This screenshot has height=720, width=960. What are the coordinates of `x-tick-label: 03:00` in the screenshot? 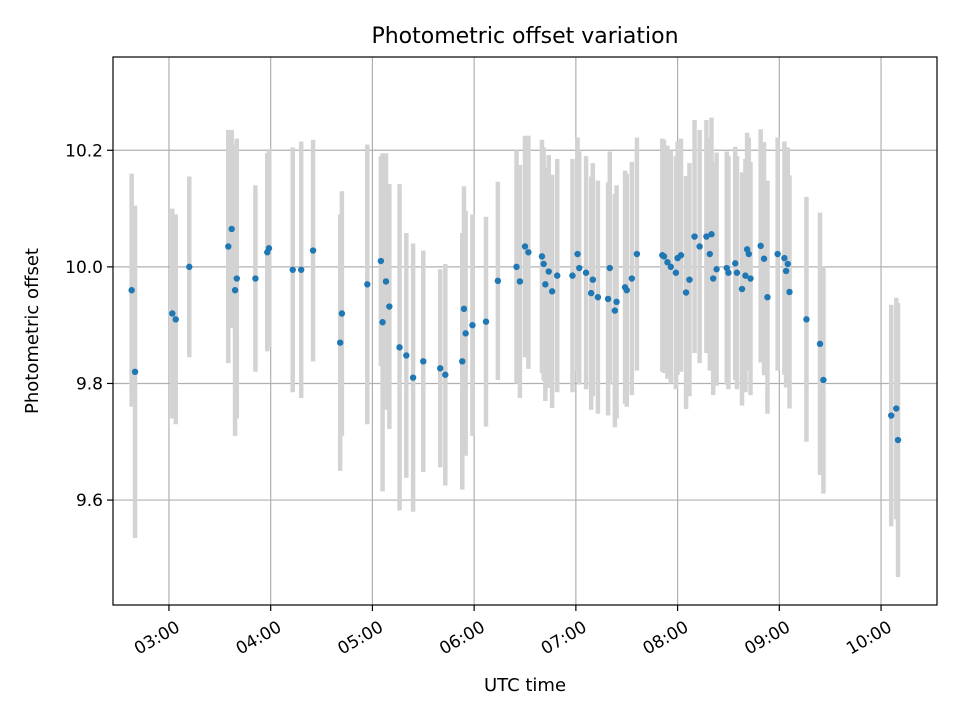 It's located at (157, 638).